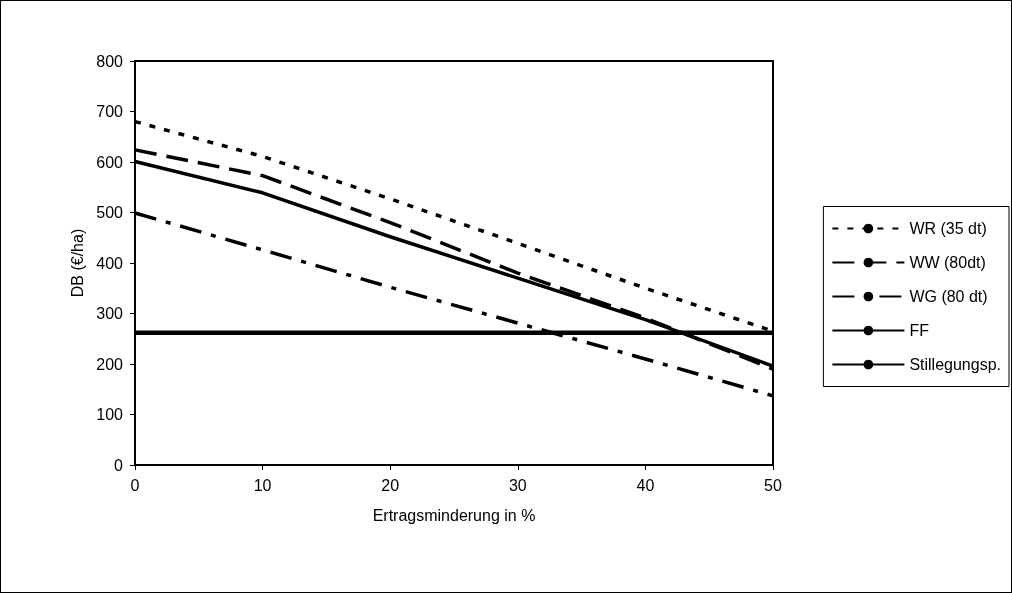 The height and width of the screenshot is (593, 1012). Describe the element at coordinates (110, 111) in the screenshot. I see `y-tick-label: 700` at that location.